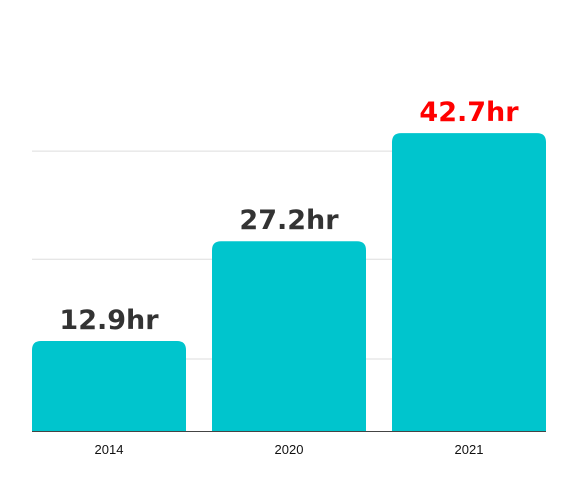 The width and height of the screenshot is (571, 478). Describe the element at coordinates (109, 386) in the screenshot. I see `bar-2014` at that location.